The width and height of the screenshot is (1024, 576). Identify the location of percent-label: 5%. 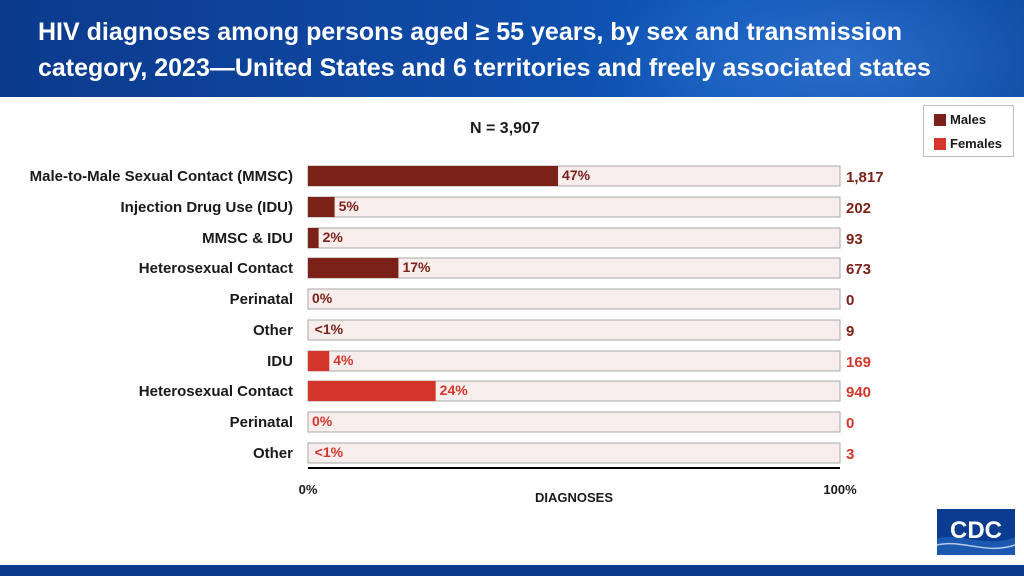
(349, 206).